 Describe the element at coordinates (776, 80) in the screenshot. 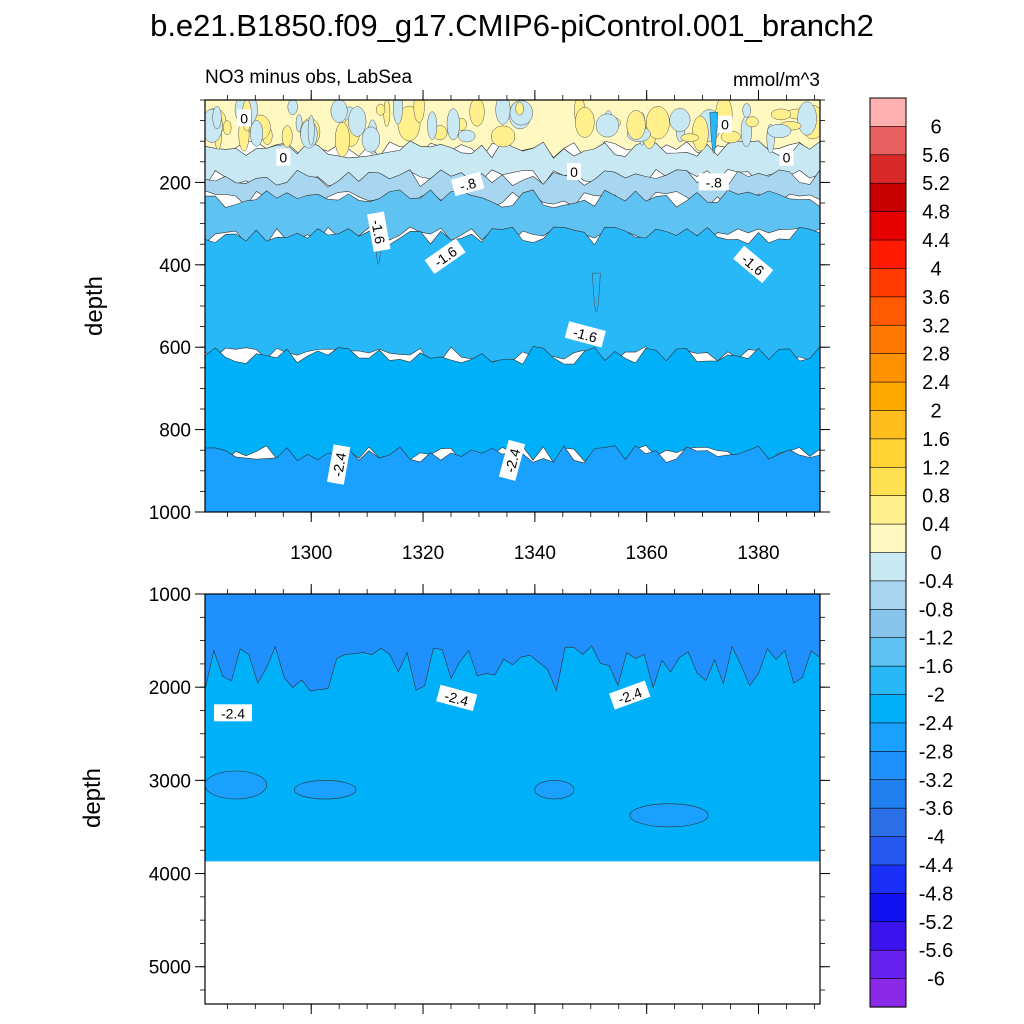

I see `units-string: mmol/m^3` at that location.